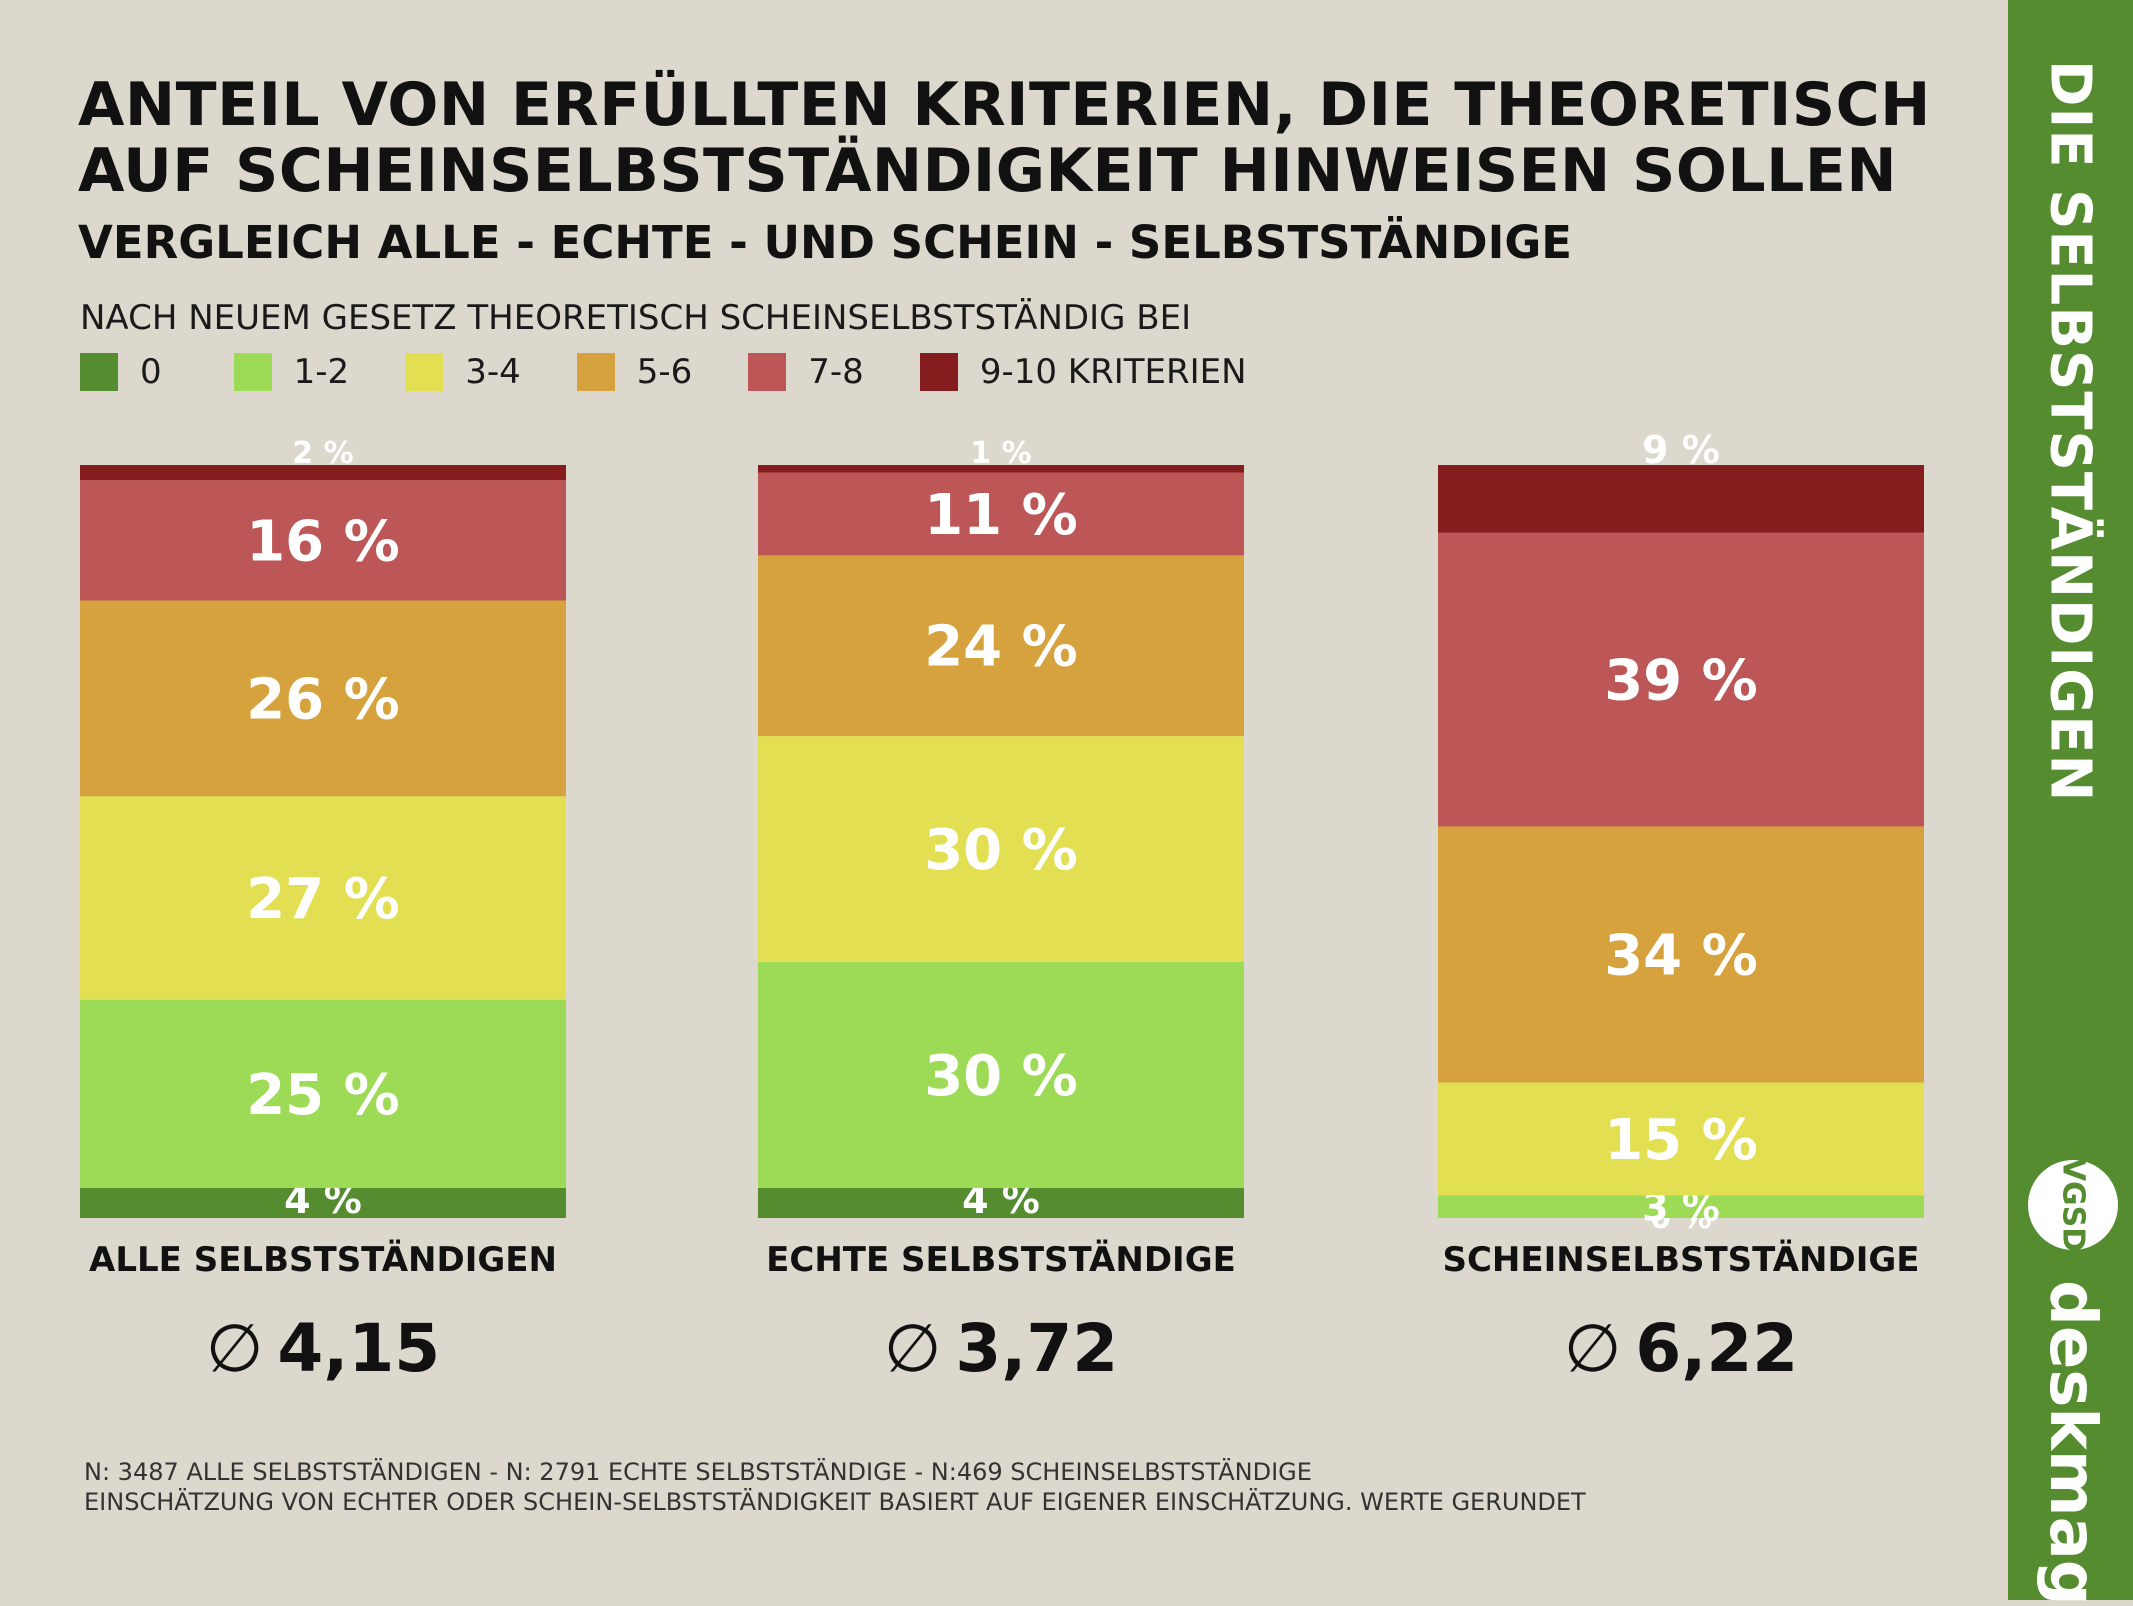  I want to click on sidebar-band, so click(2070, 800).